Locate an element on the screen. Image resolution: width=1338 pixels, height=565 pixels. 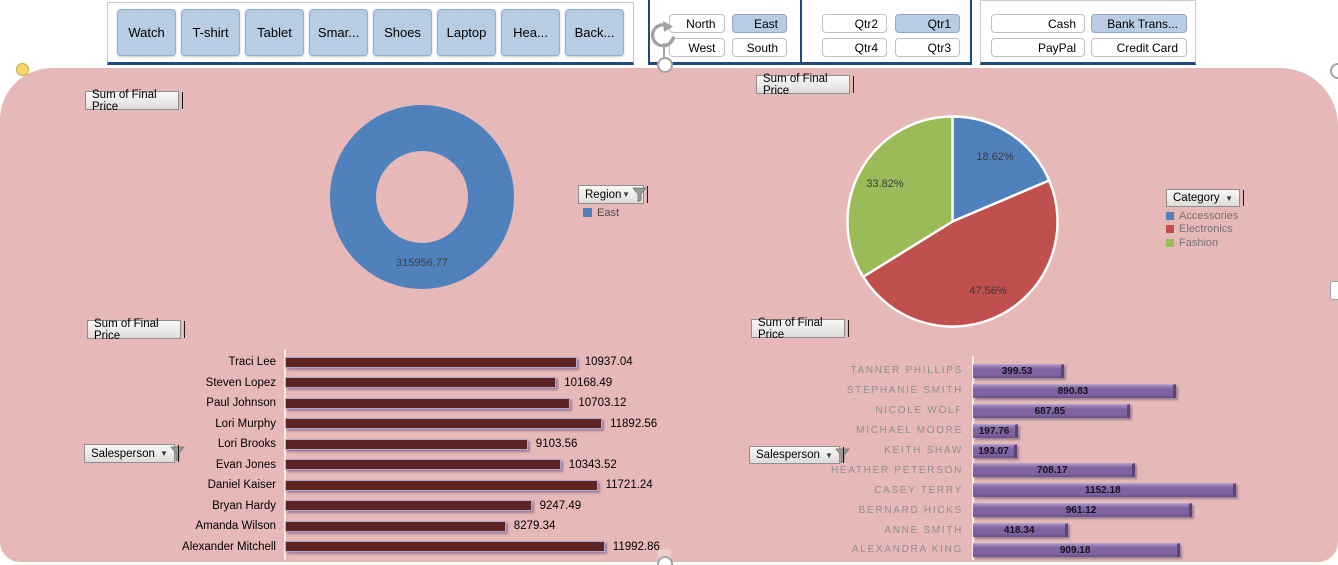
bar-row-bryan-hardy: Bryan Hardy 9247.49 is located at coordinates (408, 506).